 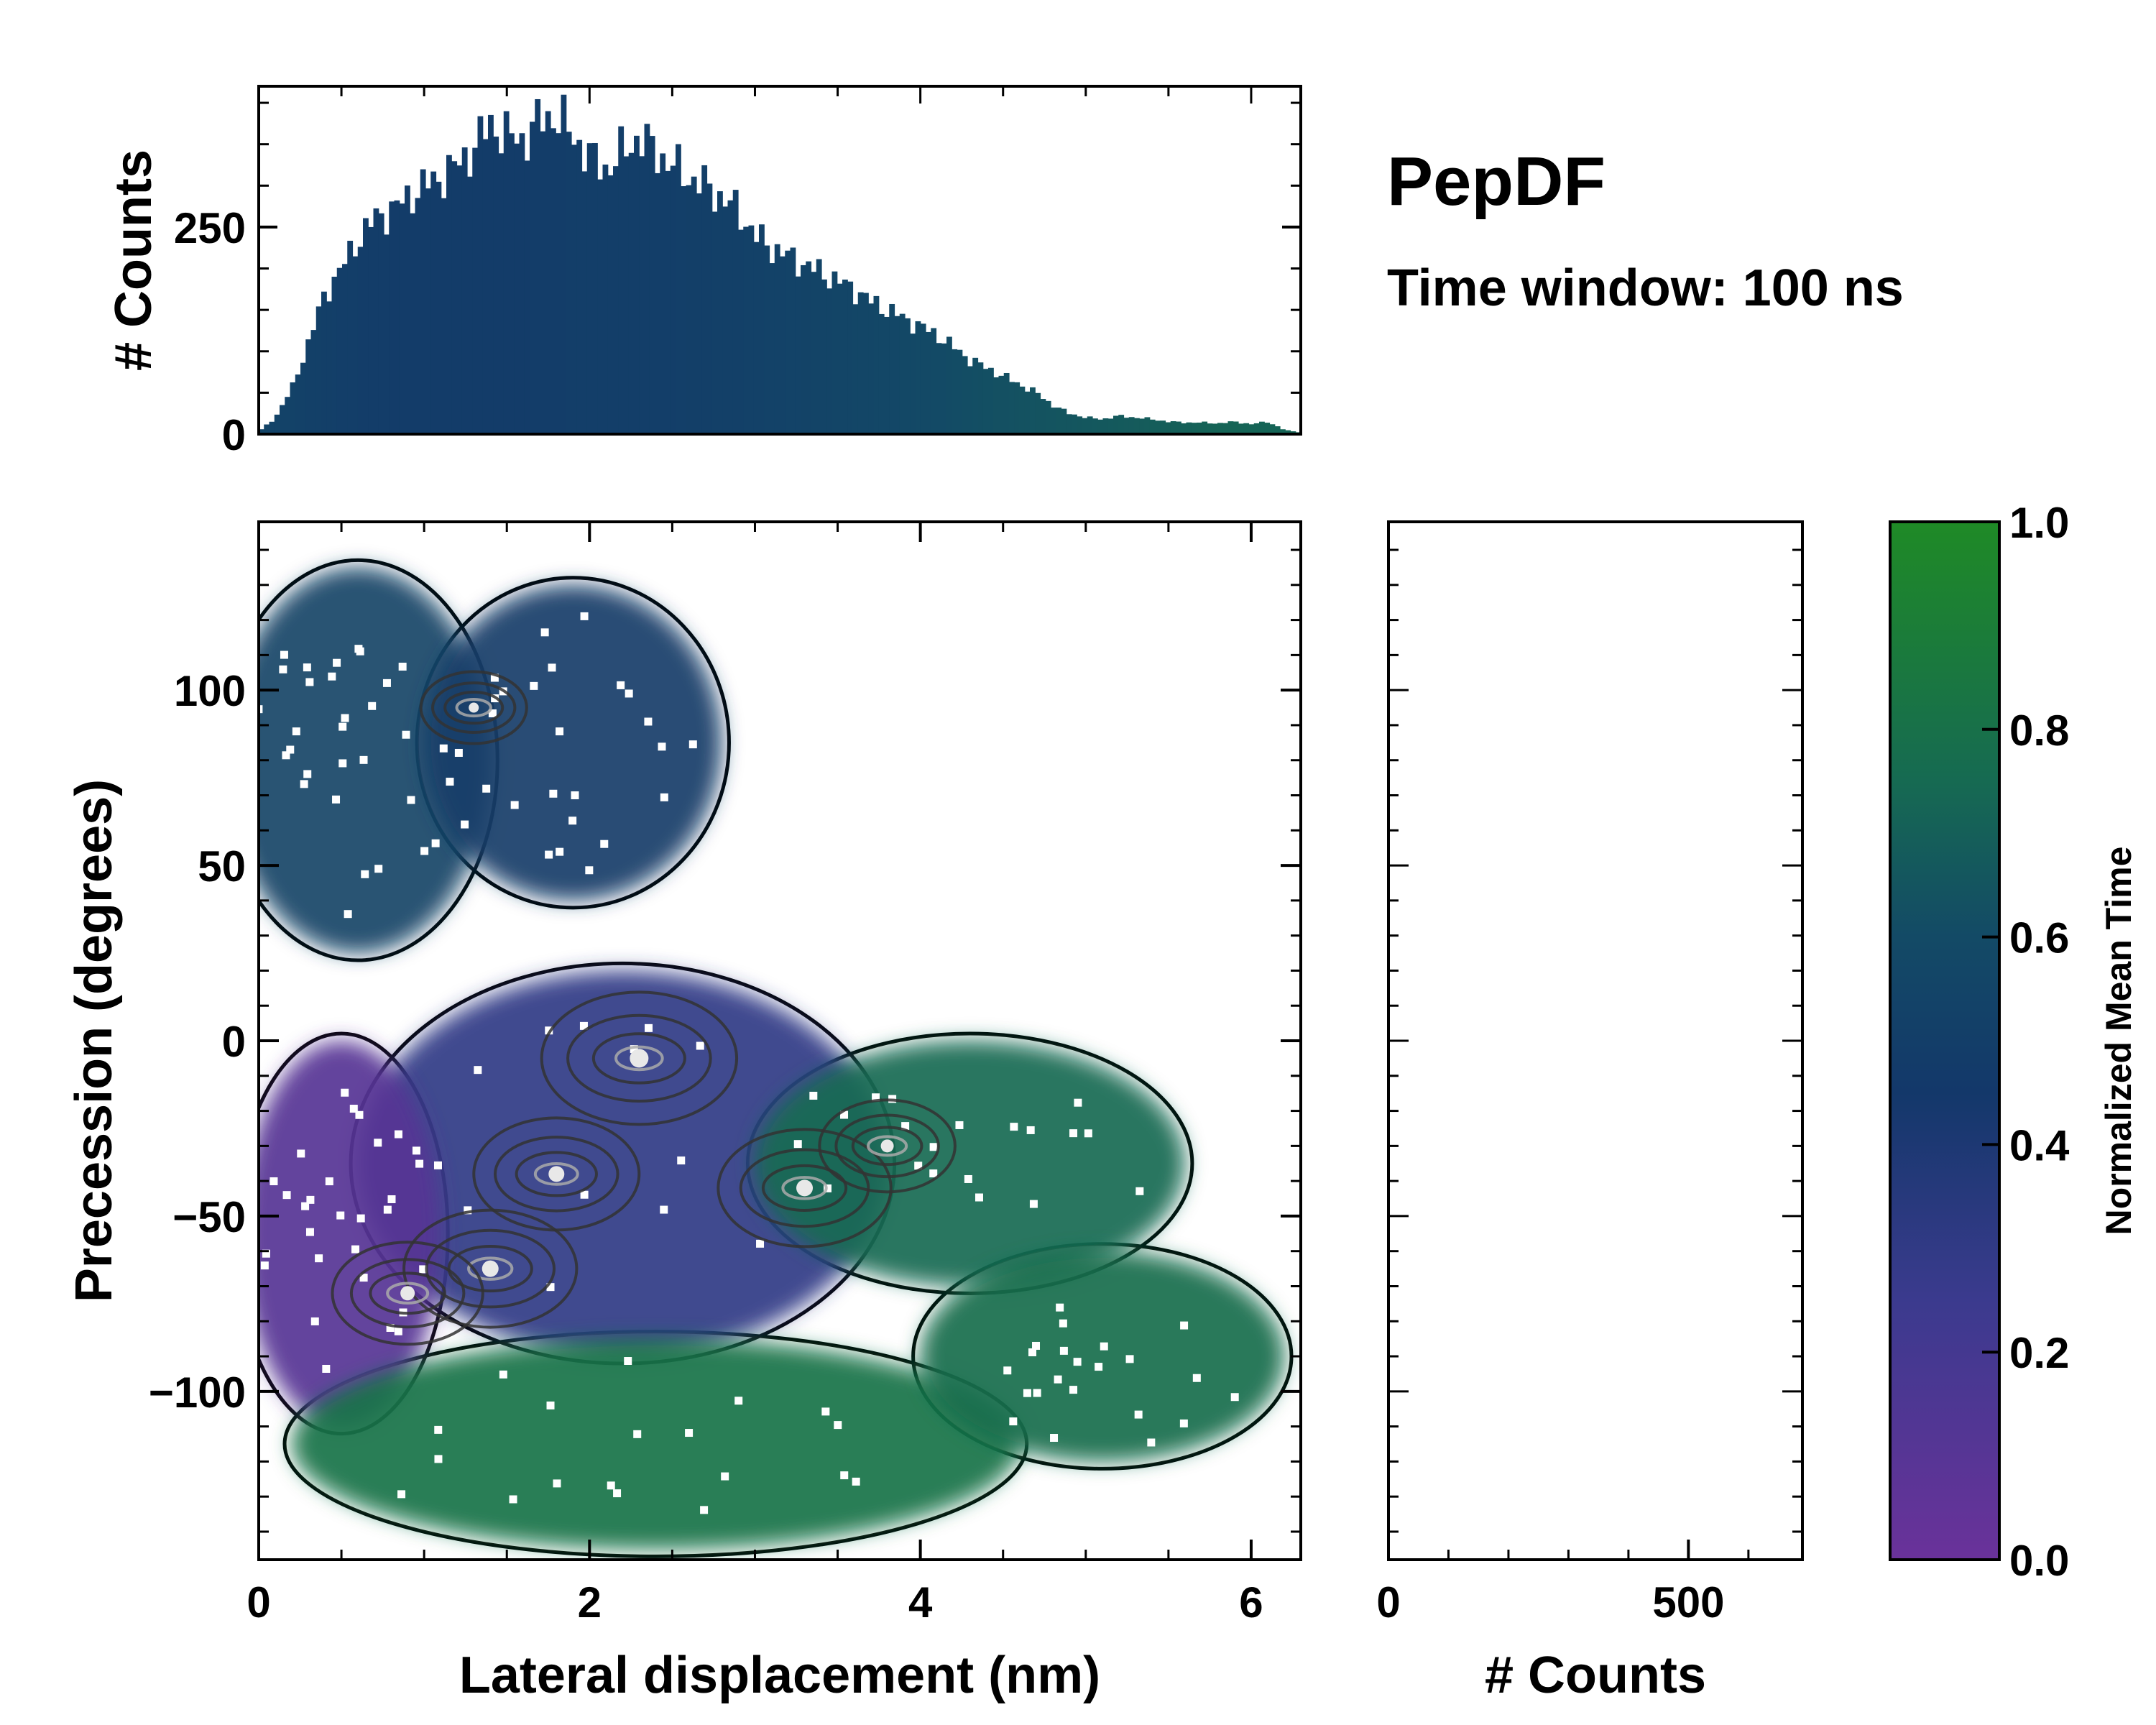 What do you see at coordinates (644, 1008) in the screenshot?
I see `heatmap-contours` at bounding box center [644, 1008].